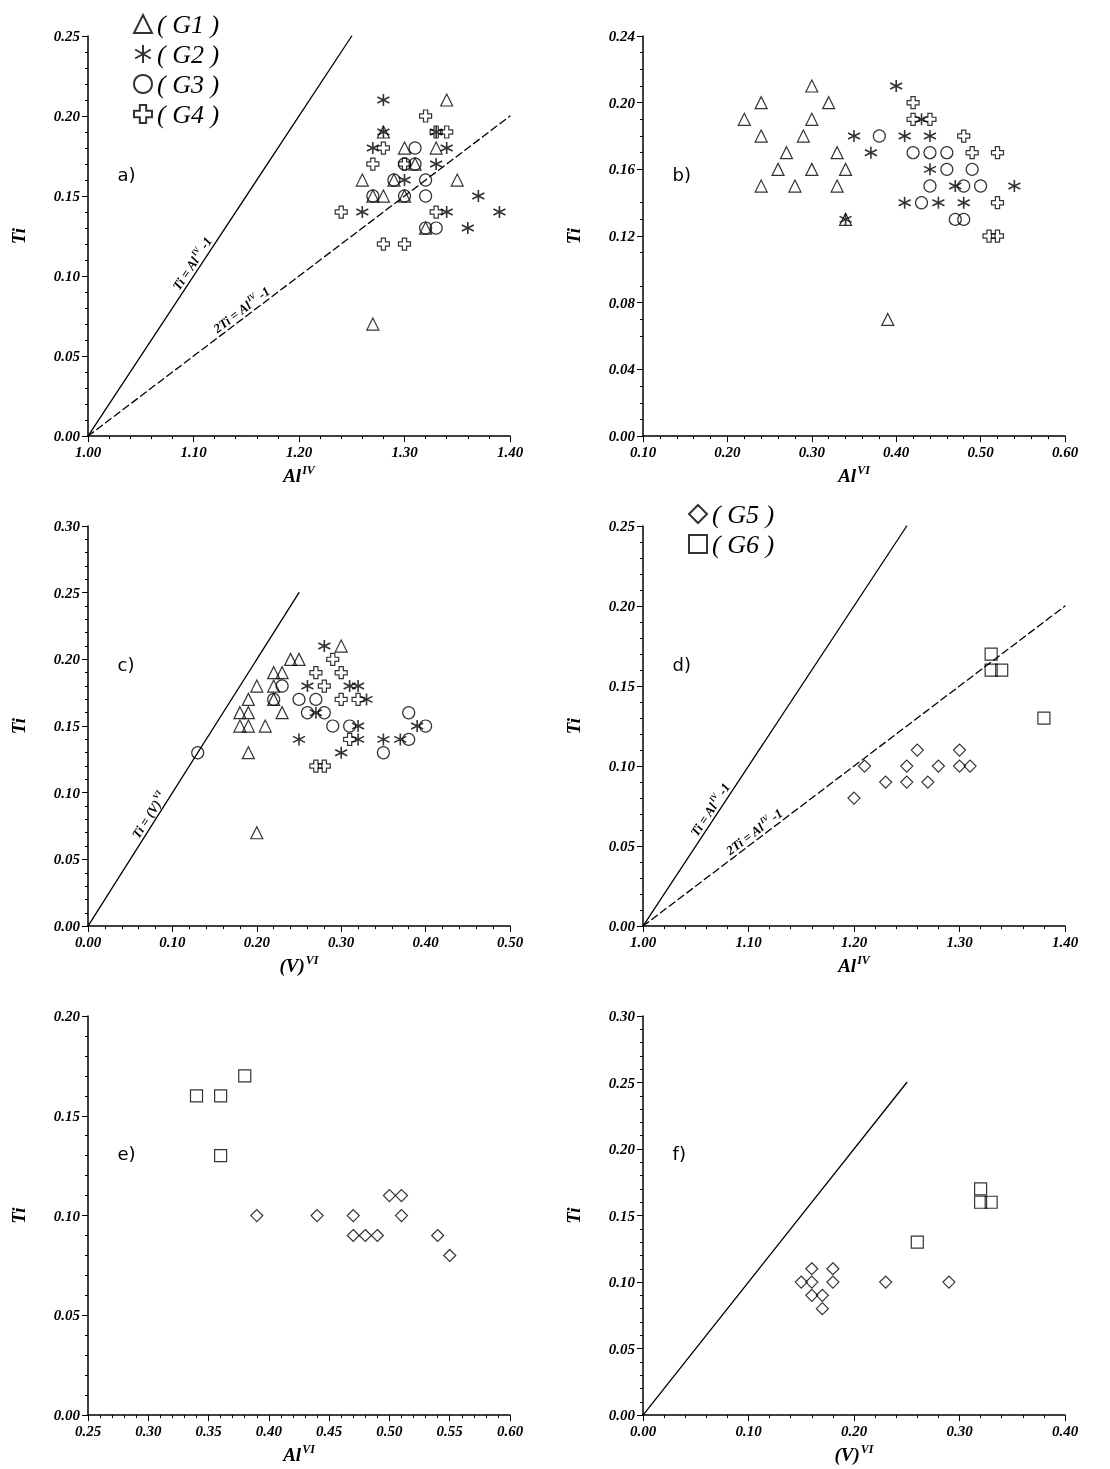 This screenshot has height=1469, width=1110. Describe the element at coordinates (209, 1430) in the screenshot. I see `x-tick-label: 0.35` at that location.